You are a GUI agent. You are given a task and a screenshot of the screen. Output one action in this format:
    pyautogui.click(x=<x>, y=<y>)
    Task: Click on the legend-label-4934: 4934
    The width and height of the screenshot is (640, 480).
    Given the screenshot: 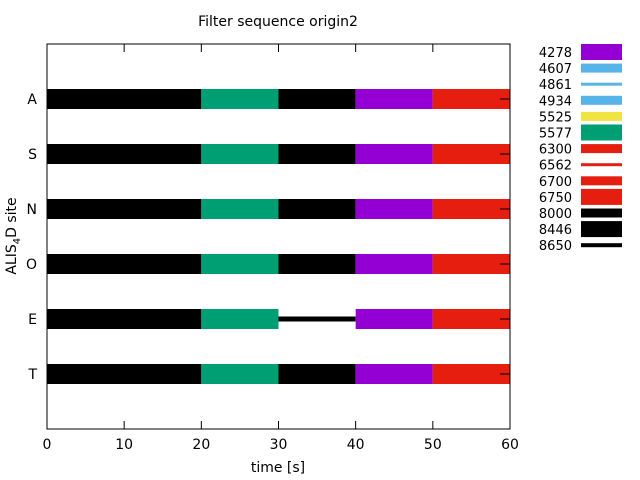 What is the action you would take?
    pyautogui.click(x=555, y=101)
    